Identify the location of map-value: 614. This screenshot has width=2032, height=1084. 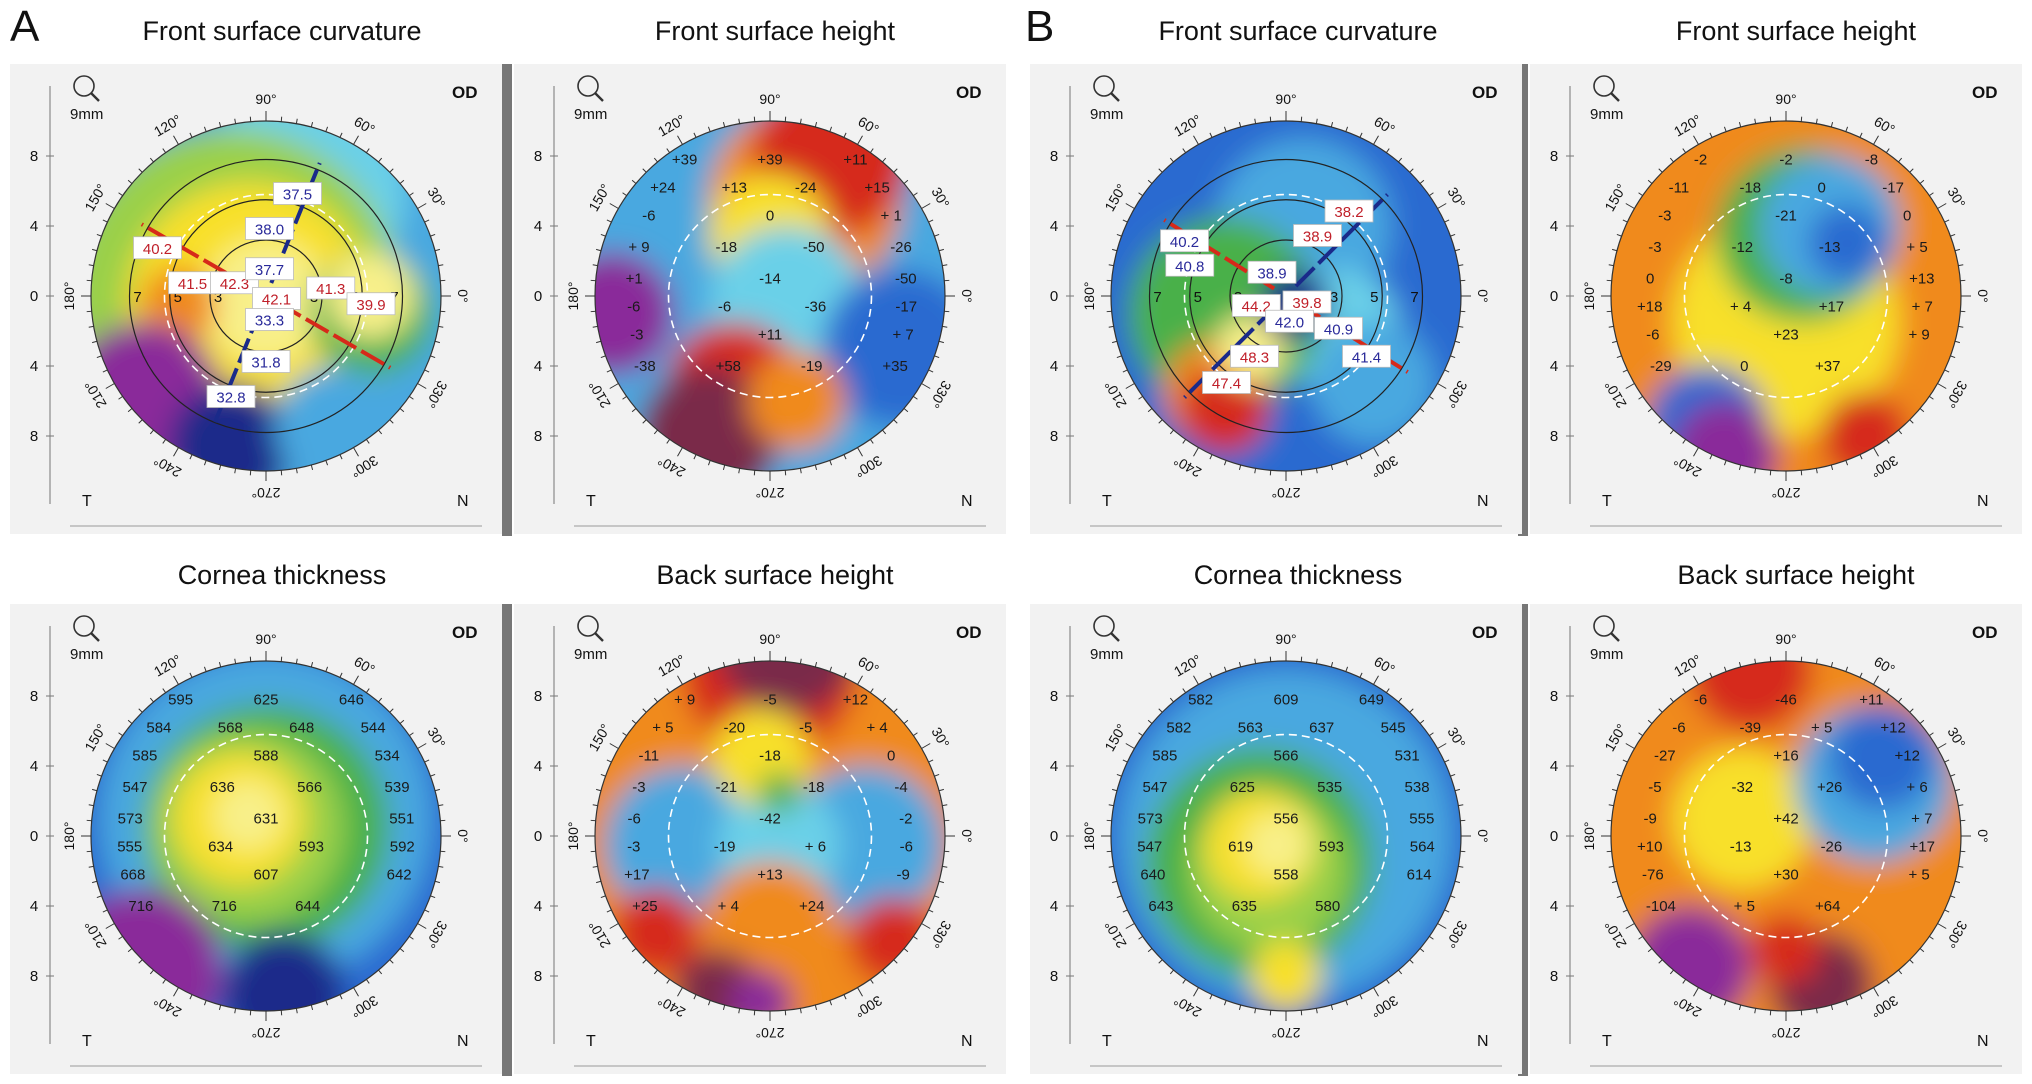
(1419, 875).